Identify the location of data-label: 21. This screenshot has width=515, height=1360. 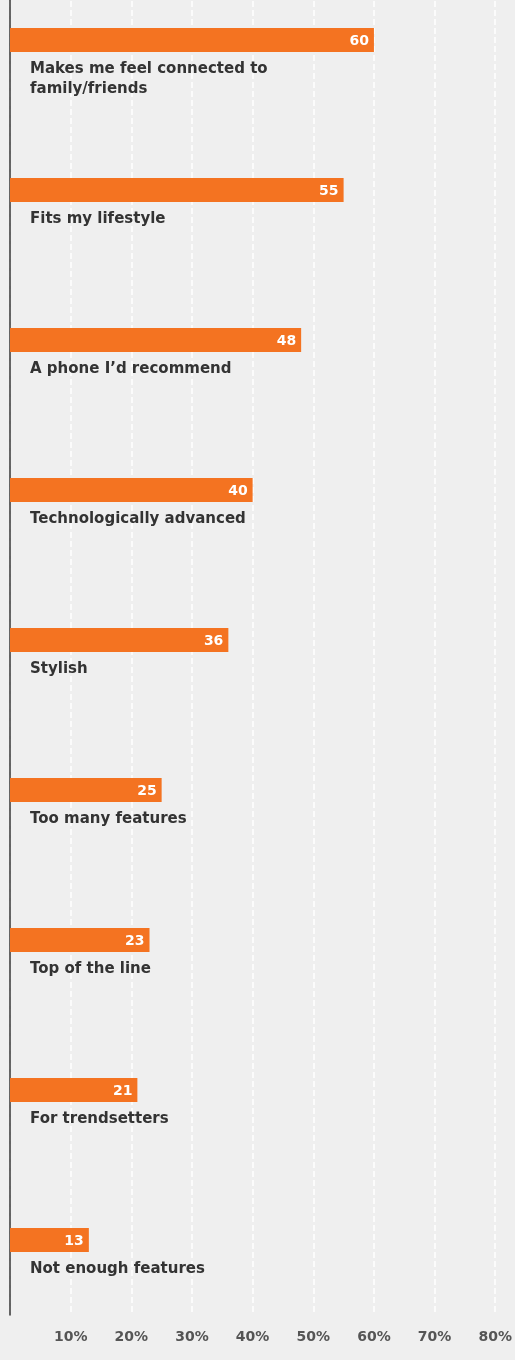
(122, 1090).